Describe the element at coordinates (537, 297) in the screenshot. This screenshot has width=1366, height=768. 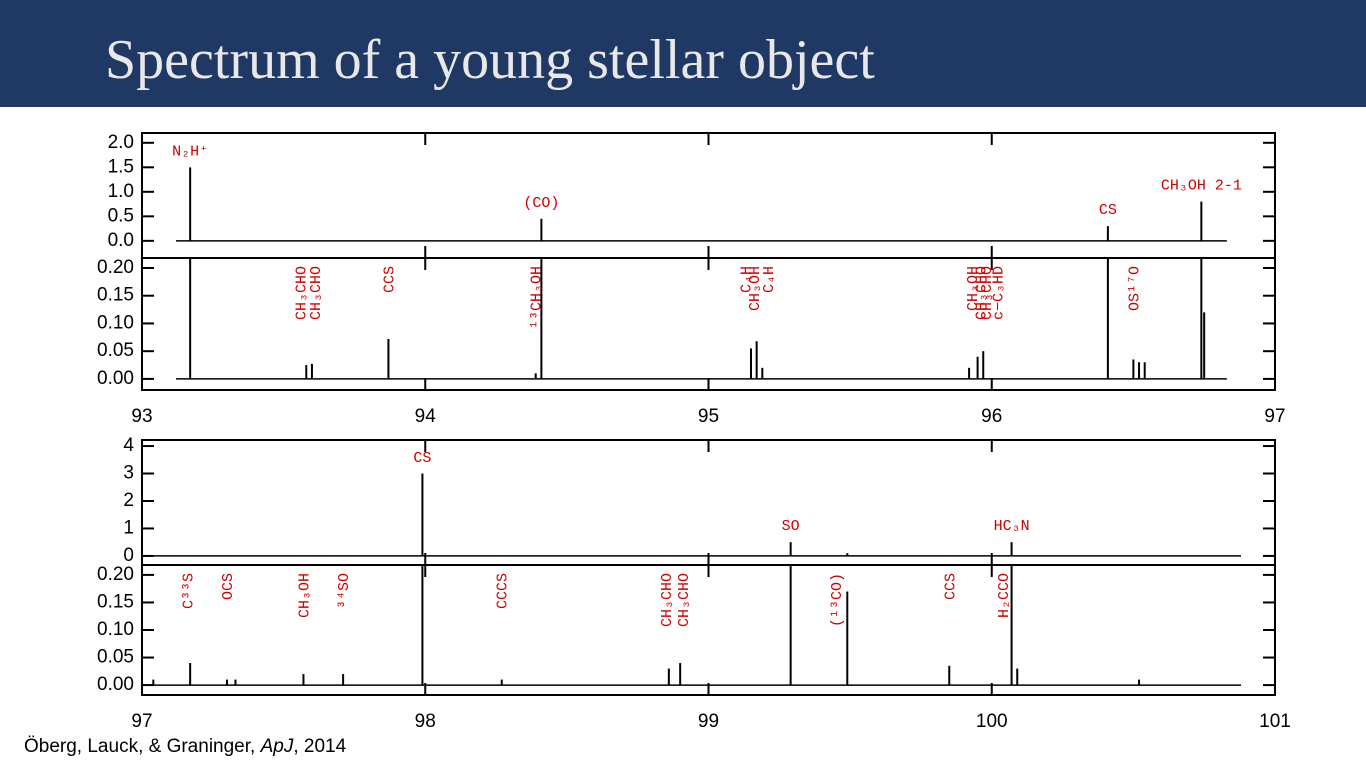
I see `line-label: ¹³CH₃OH` at that location.